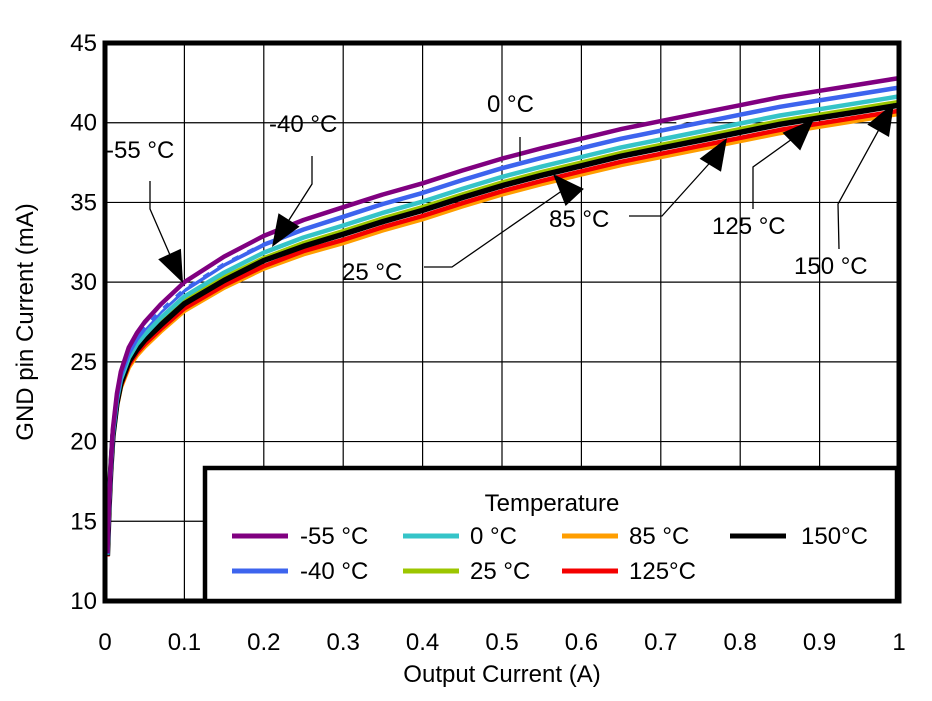  What do you see at coordinates (83, 202) in the screenshot?
I see `y-tick-label: 35` at bounding box center [83, 202].